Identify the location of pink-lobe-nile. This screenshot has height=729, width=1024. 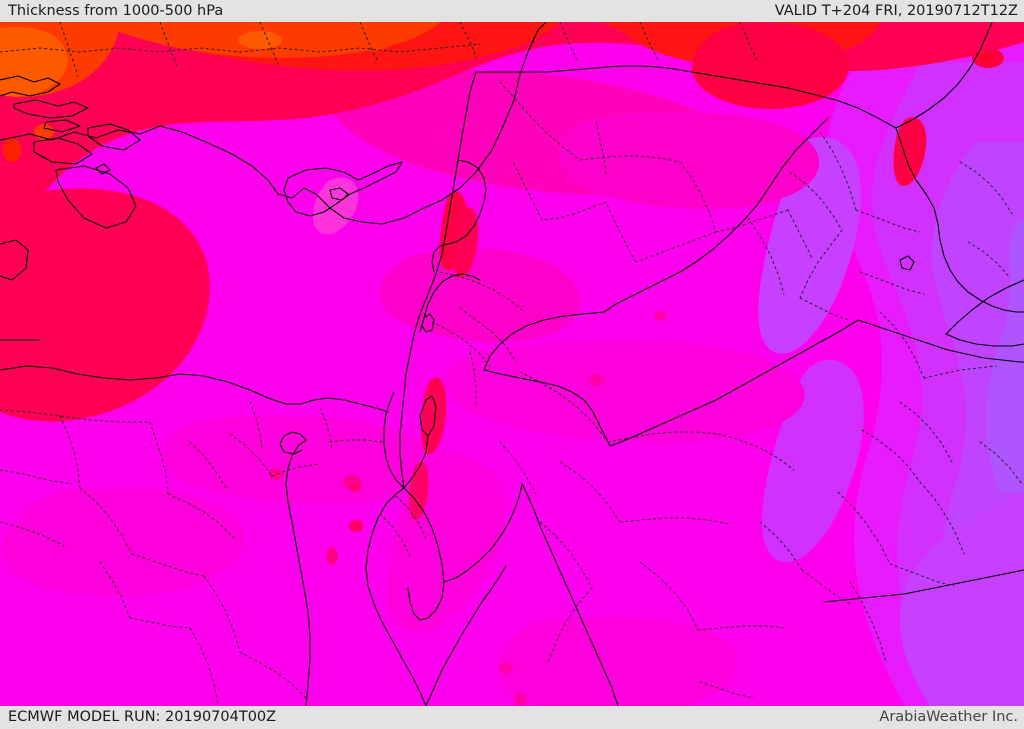
(297, 459).